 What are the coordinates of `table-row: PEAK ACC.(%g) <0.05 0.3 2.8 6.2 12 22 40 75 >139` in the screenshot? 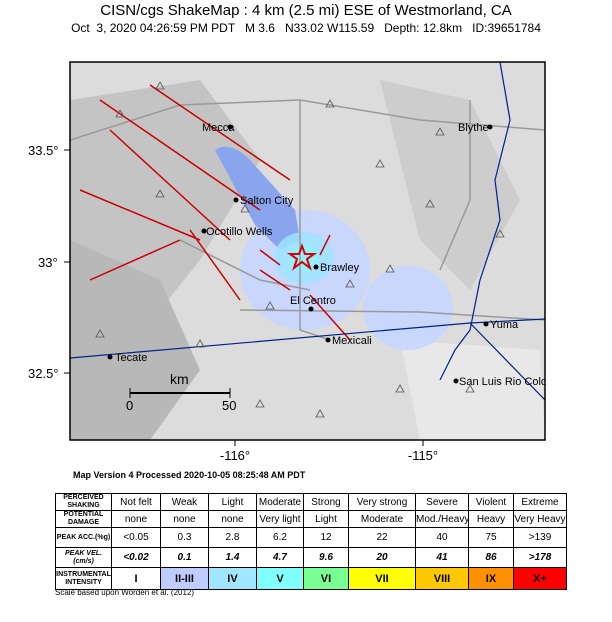 It's located at (311, 537).